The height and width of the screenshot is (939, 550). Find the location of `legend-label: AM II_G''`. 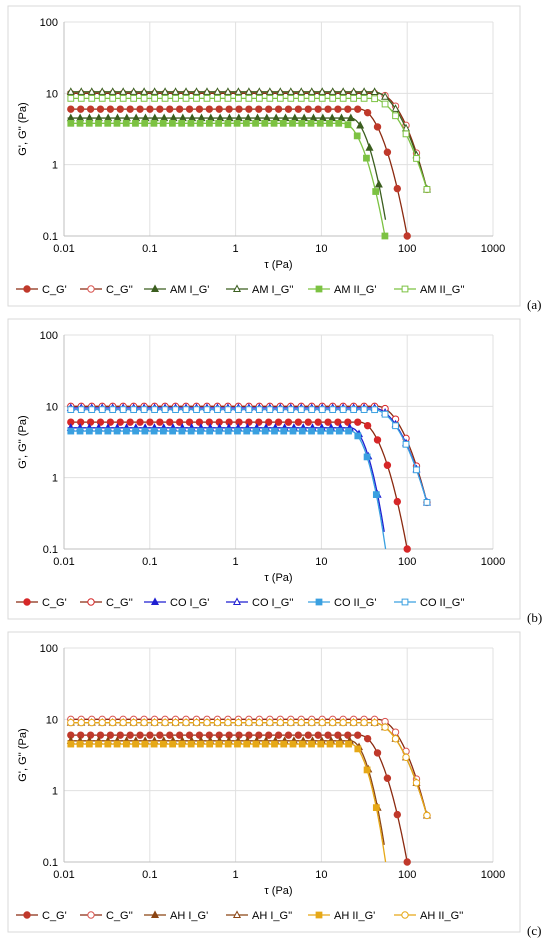

legend-label: AM II_G'' is located at coordinates (442, 290).